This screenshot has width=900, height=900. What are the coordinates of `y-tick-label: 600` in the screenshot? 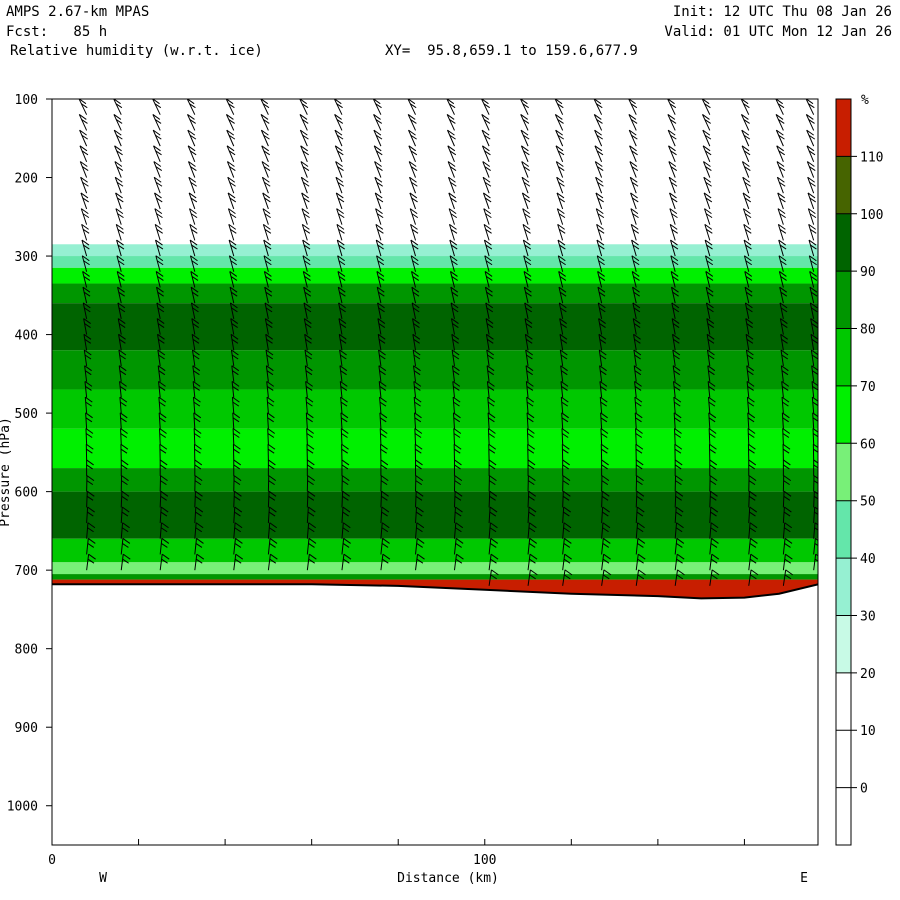 It's located at (26, 493).